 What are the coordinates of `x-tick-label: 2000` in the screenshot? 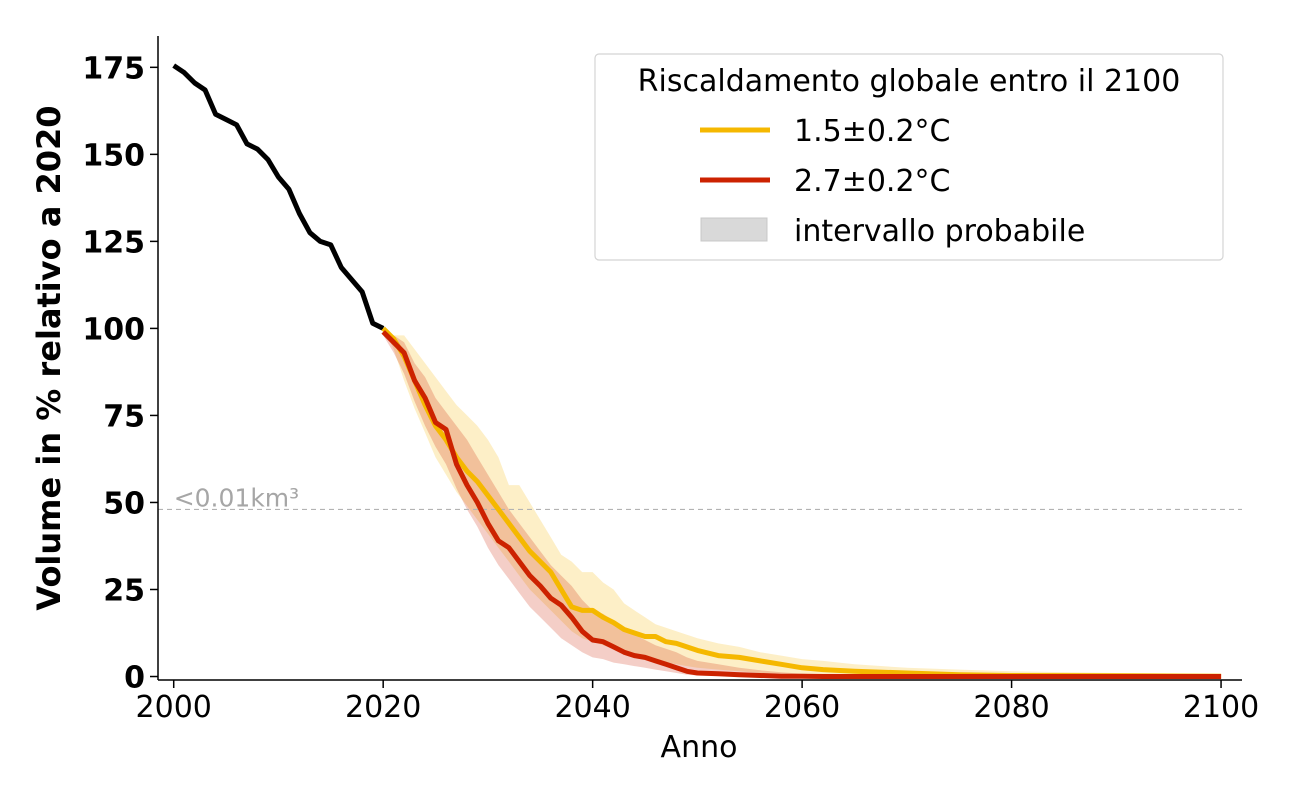 It's located at (174, 707).